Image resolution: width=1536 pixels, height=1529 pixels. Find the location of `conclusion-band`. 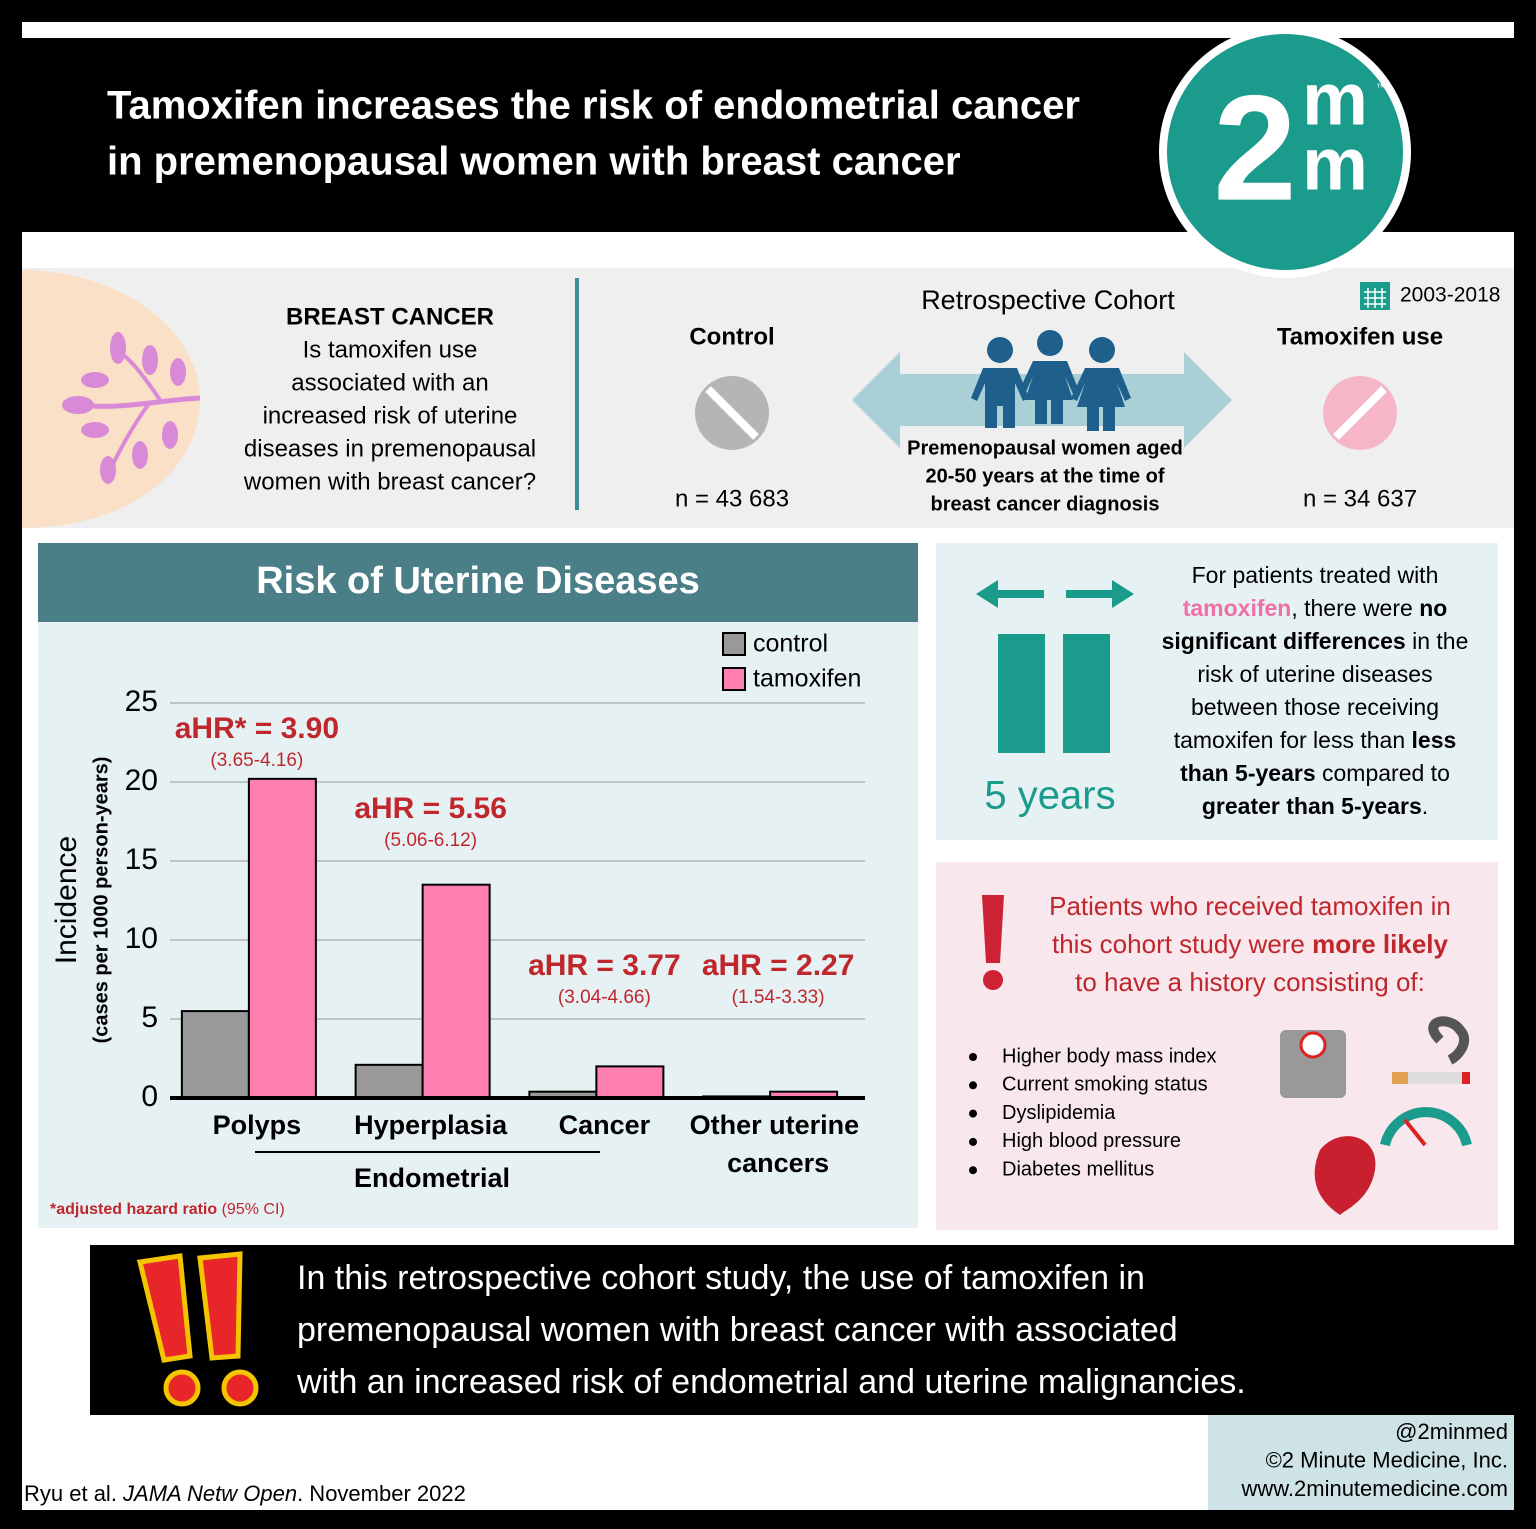

conclusion-band is located at coordinates (802, 1330).